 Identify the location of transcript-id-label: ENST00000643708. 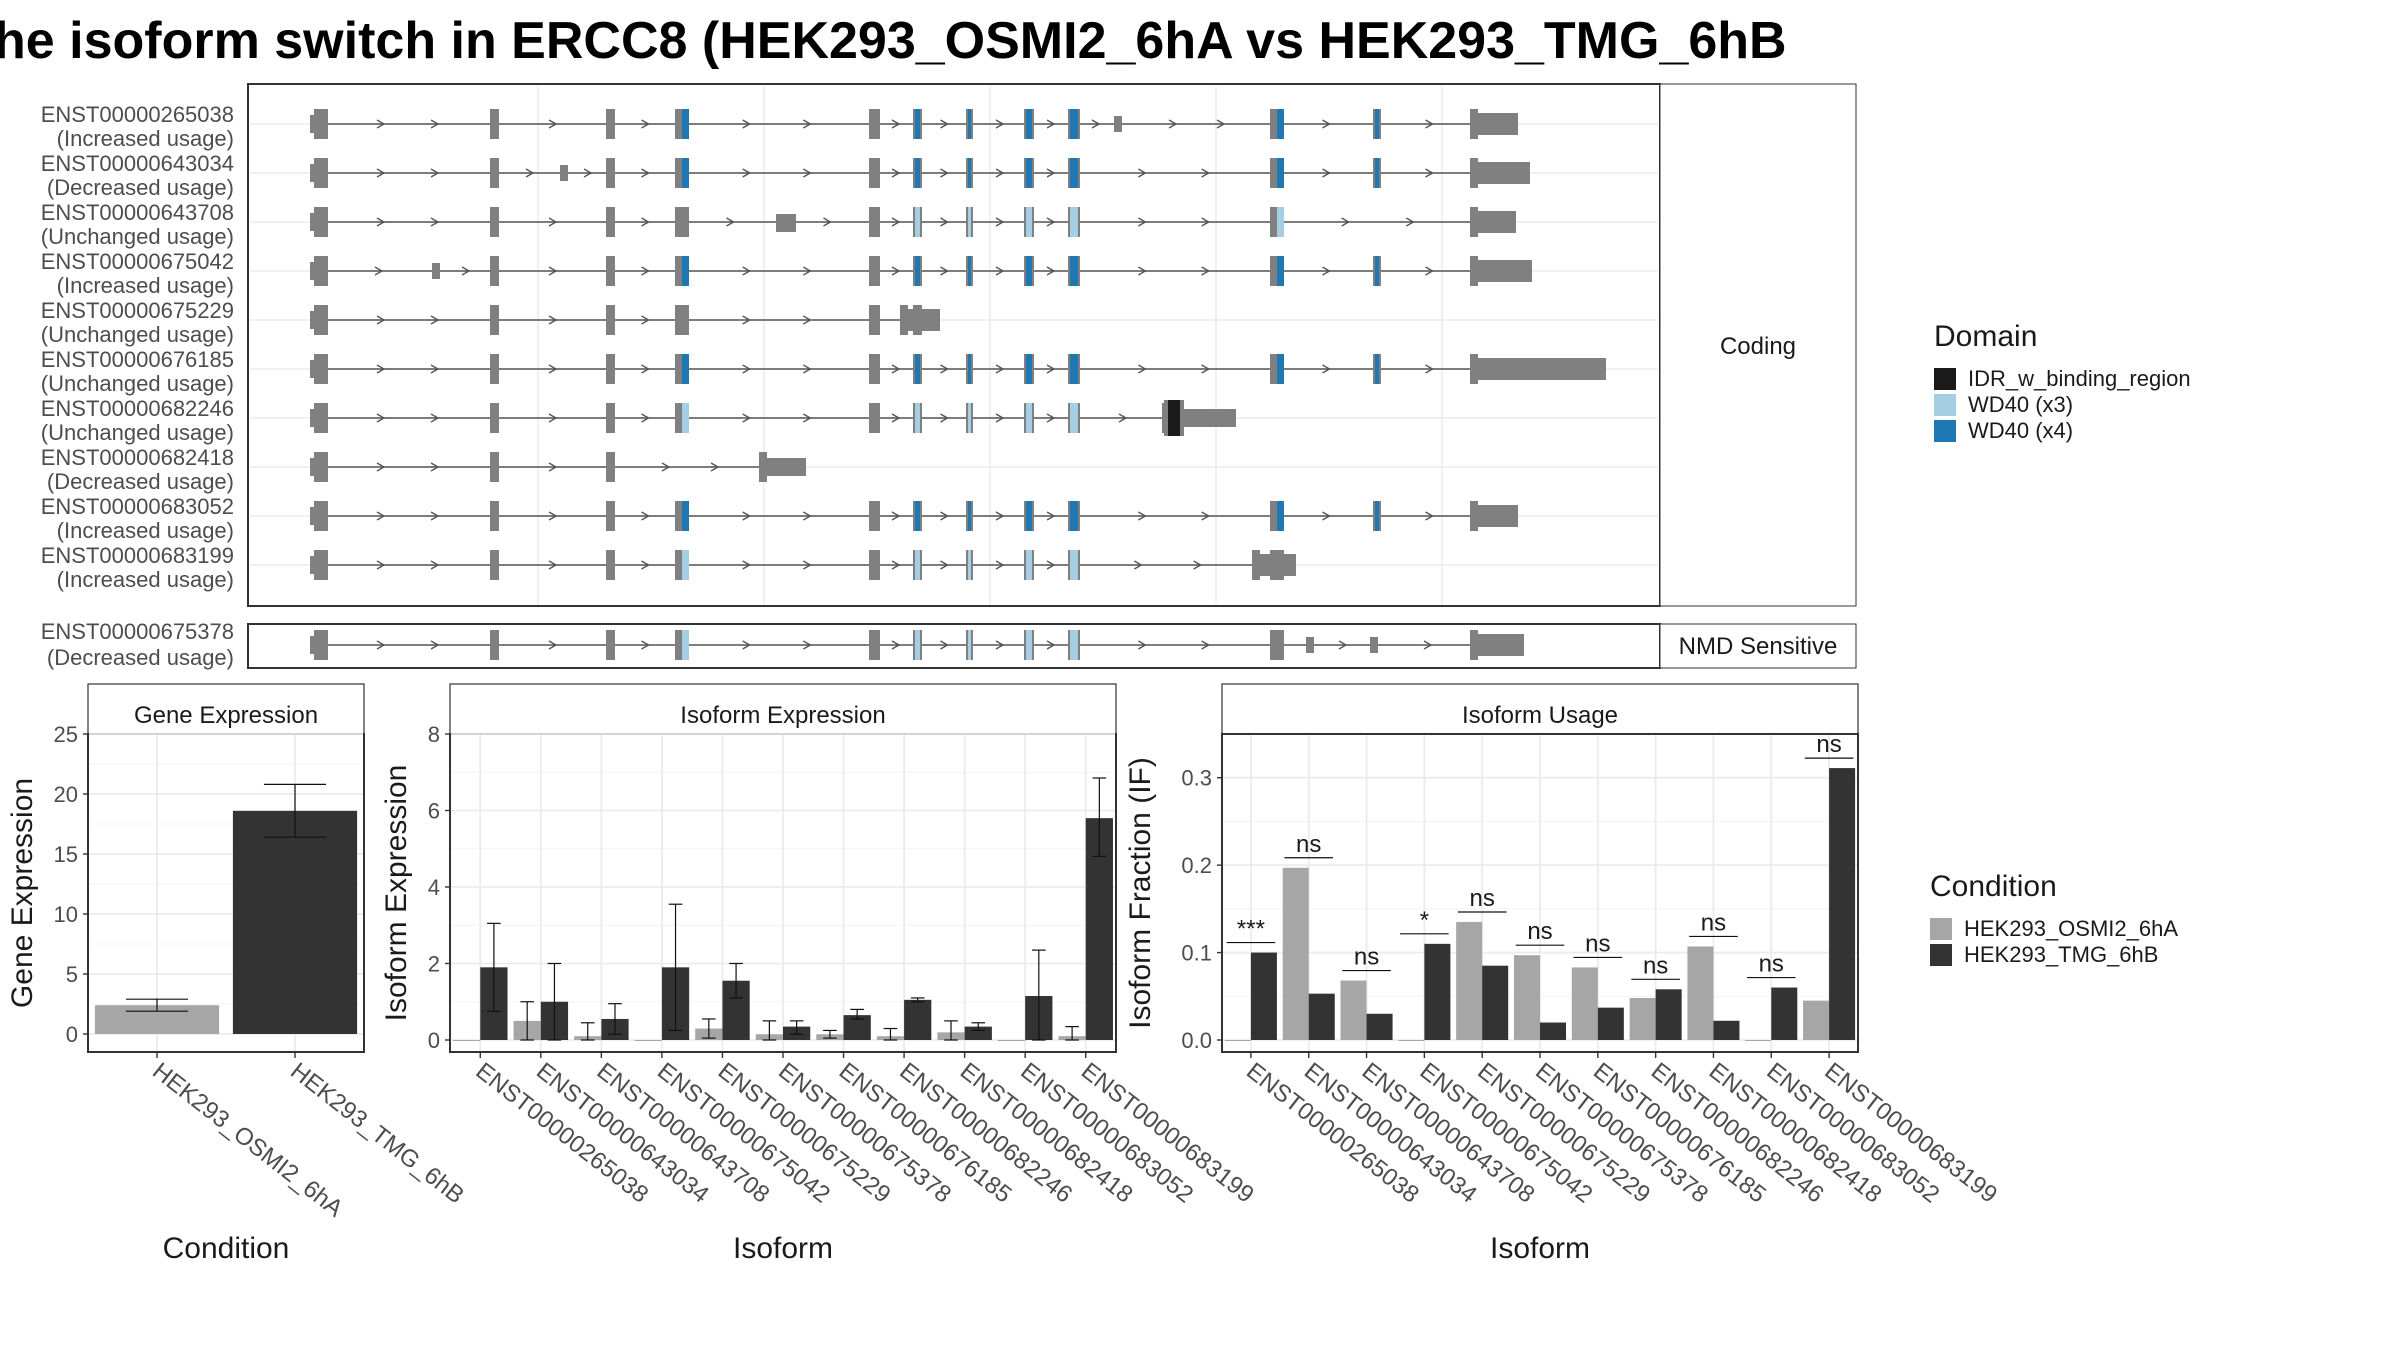
(137, 212).